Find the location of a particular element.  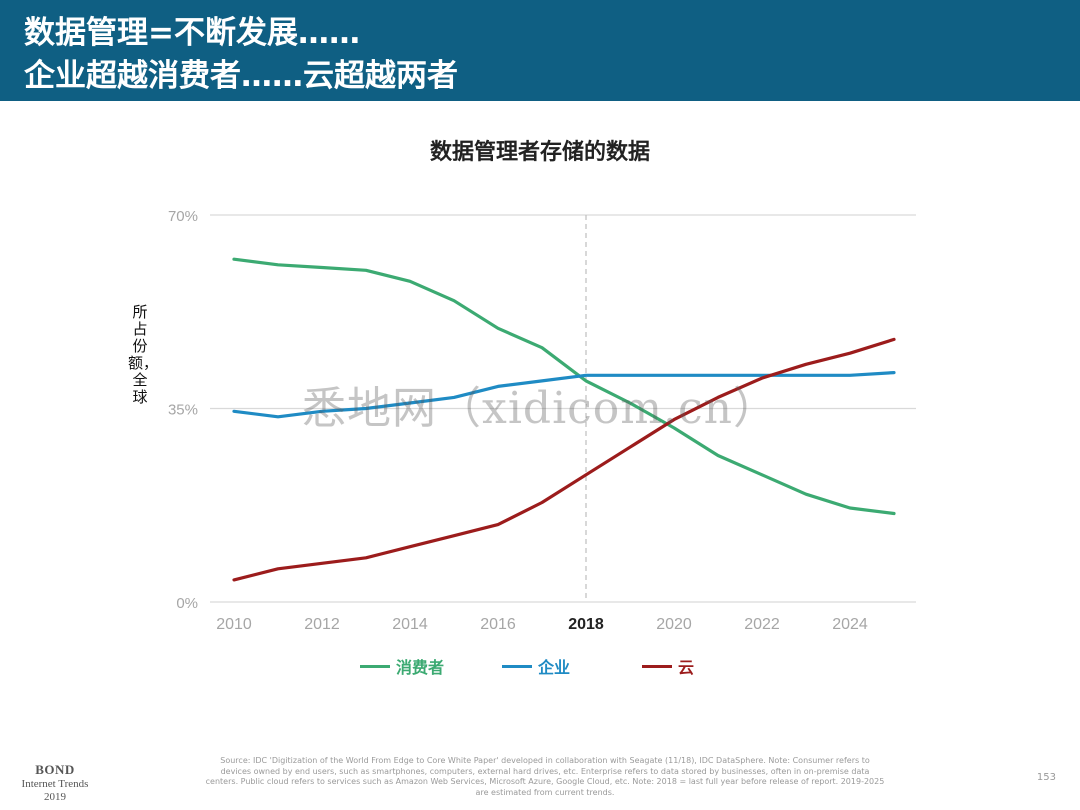

legend-item-cloud: 云 is located at coordinates (668, 666).